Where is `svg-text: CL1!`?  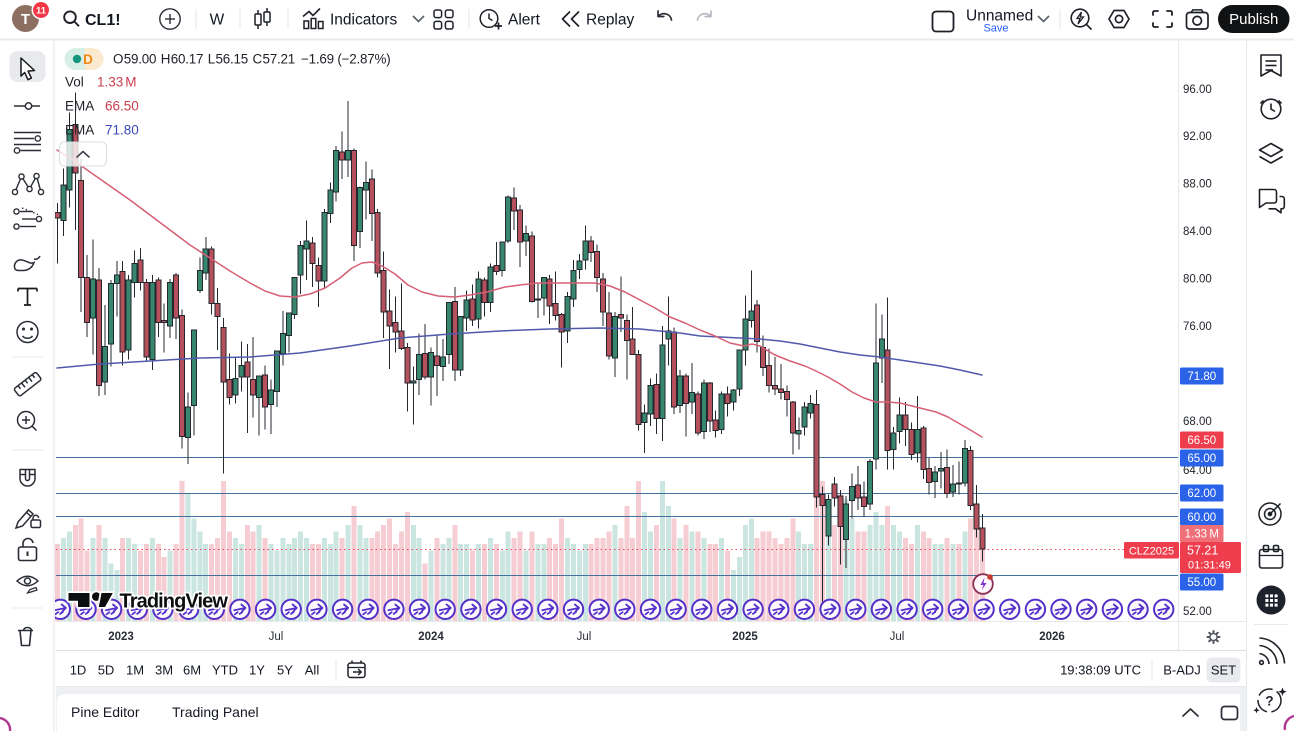
svg-text: CL1! is located at coordinates (103, 20).